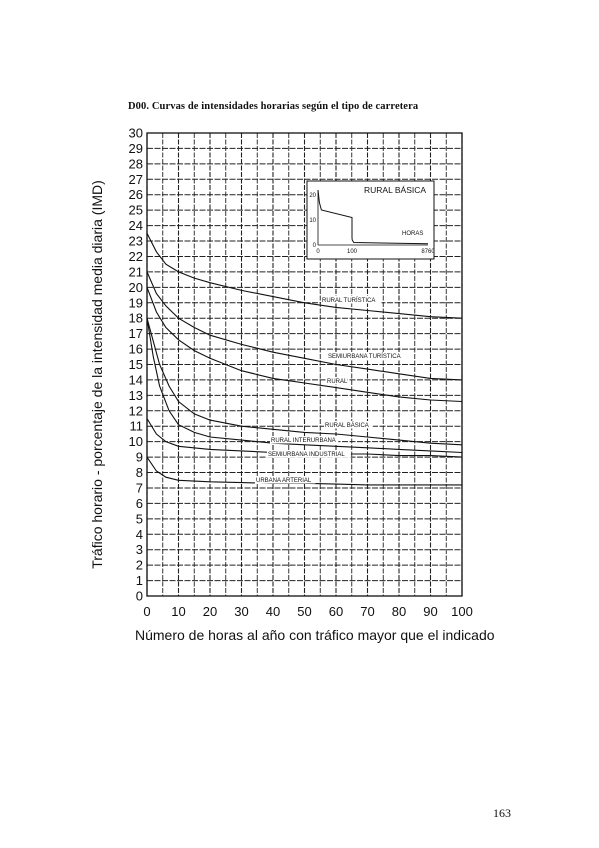 This screenshot has height=848, width=599. Describe the element at coordinates (136, 148) in the screenshot. I see `y-tick-label: 29` at that location.